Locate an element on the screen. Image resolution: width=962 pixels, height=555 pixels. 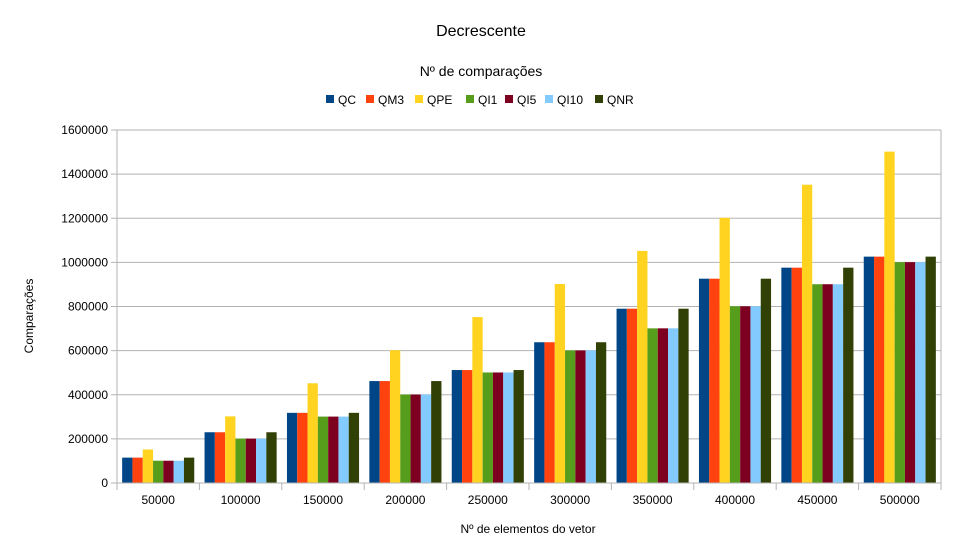
y-tick-label: 200000 is located at coordinates (88, 439).